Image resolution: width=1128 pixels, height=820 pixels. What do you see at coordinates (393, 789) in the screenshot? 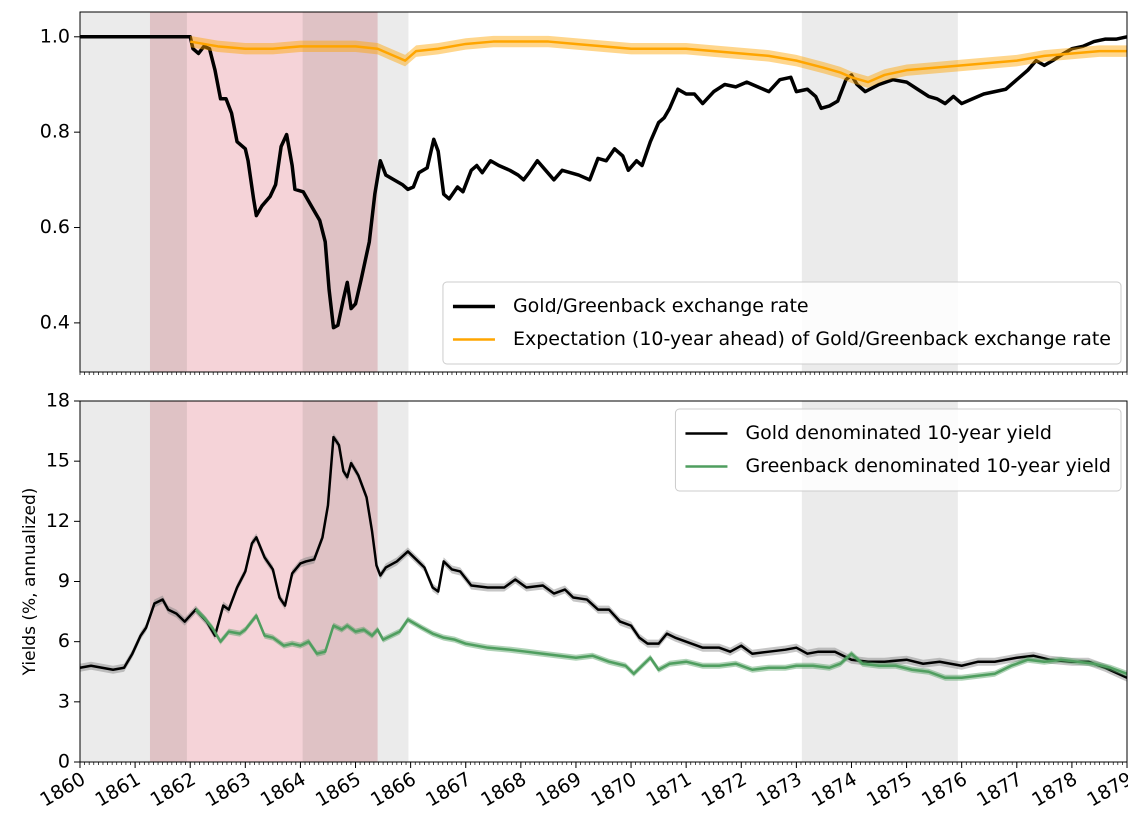
I see `x-tick-label: 1866` at bounding box center [393, 789].